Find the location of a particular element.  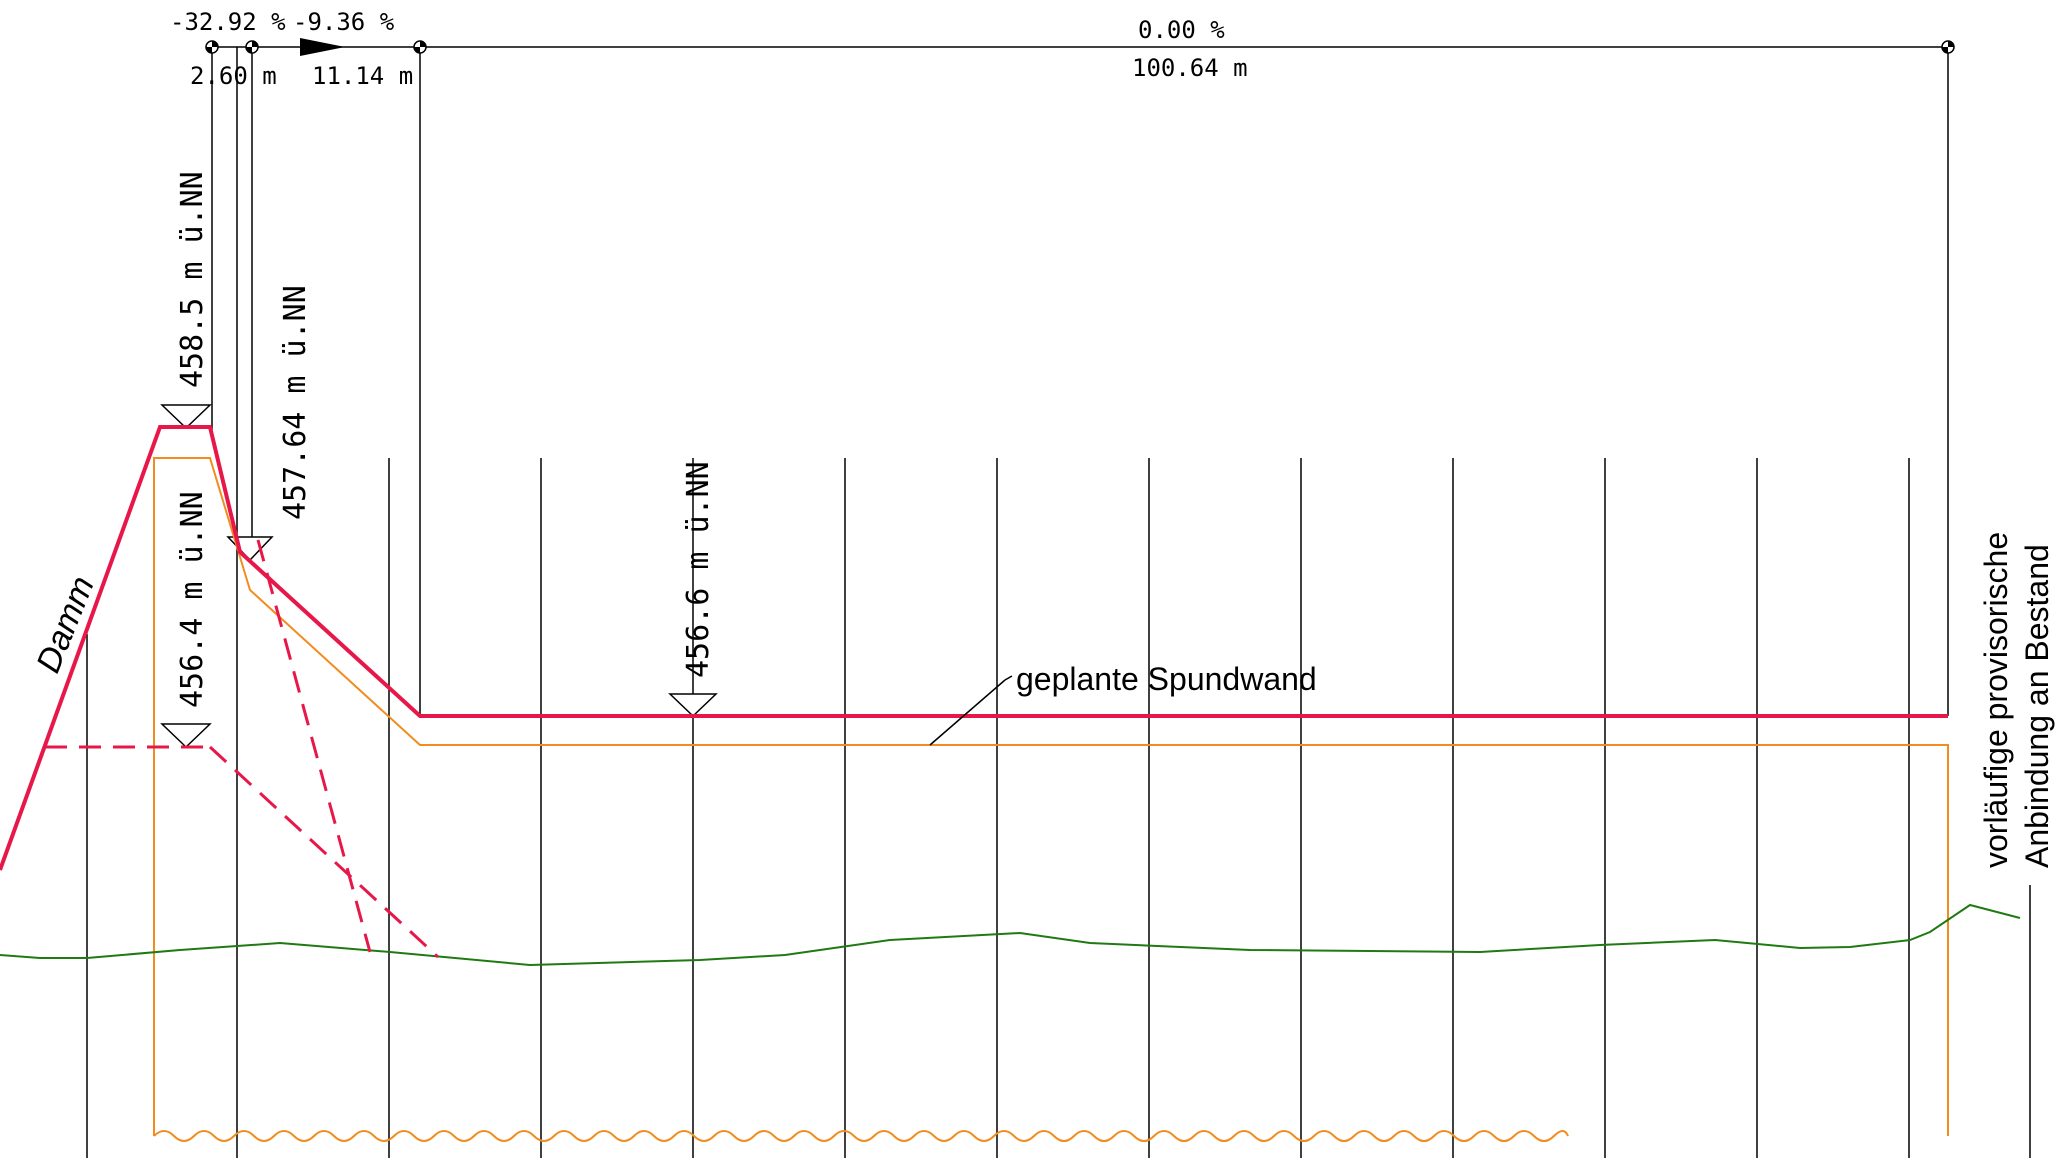

slope-arrow-icon is located at coordinates (322, 47).